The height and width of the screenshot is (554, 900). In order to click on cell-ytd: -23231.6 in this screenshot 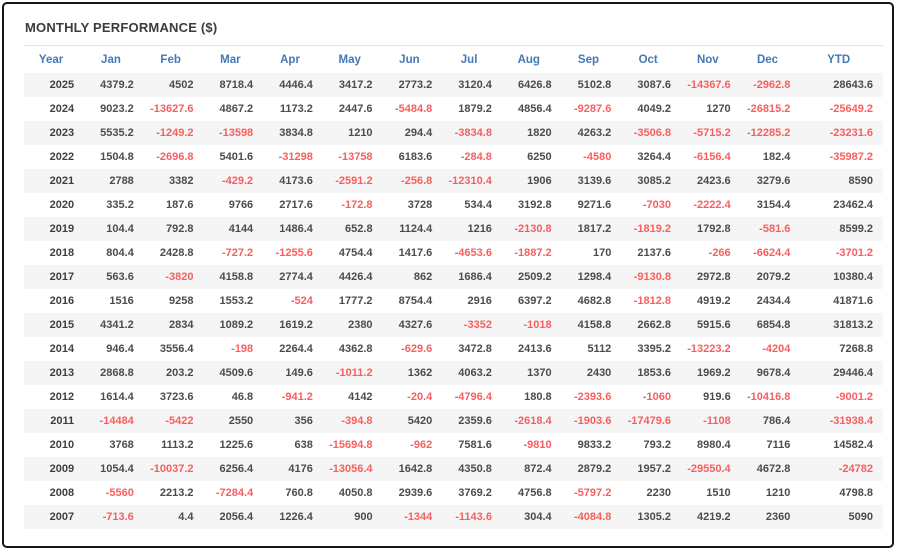, I will do `click(851, 133)`.